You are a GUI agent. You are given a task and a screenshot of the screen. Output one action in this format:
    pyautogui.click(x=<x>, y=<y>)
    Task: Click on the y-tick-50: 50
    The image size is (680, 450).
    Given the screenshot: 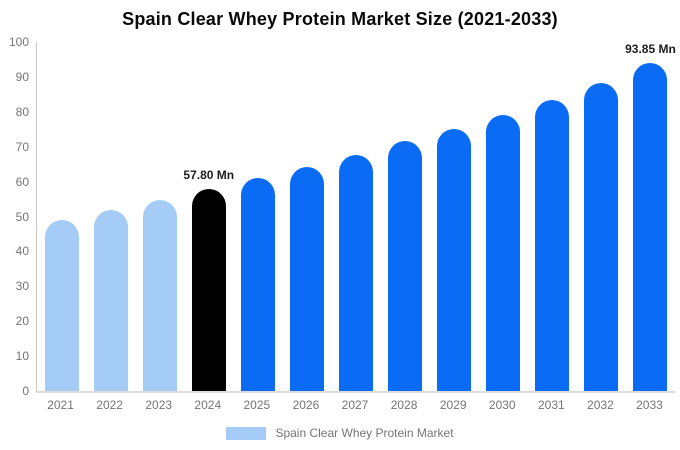 What is the action you would take?
    pyautogui.click(x=22, y=216)
    